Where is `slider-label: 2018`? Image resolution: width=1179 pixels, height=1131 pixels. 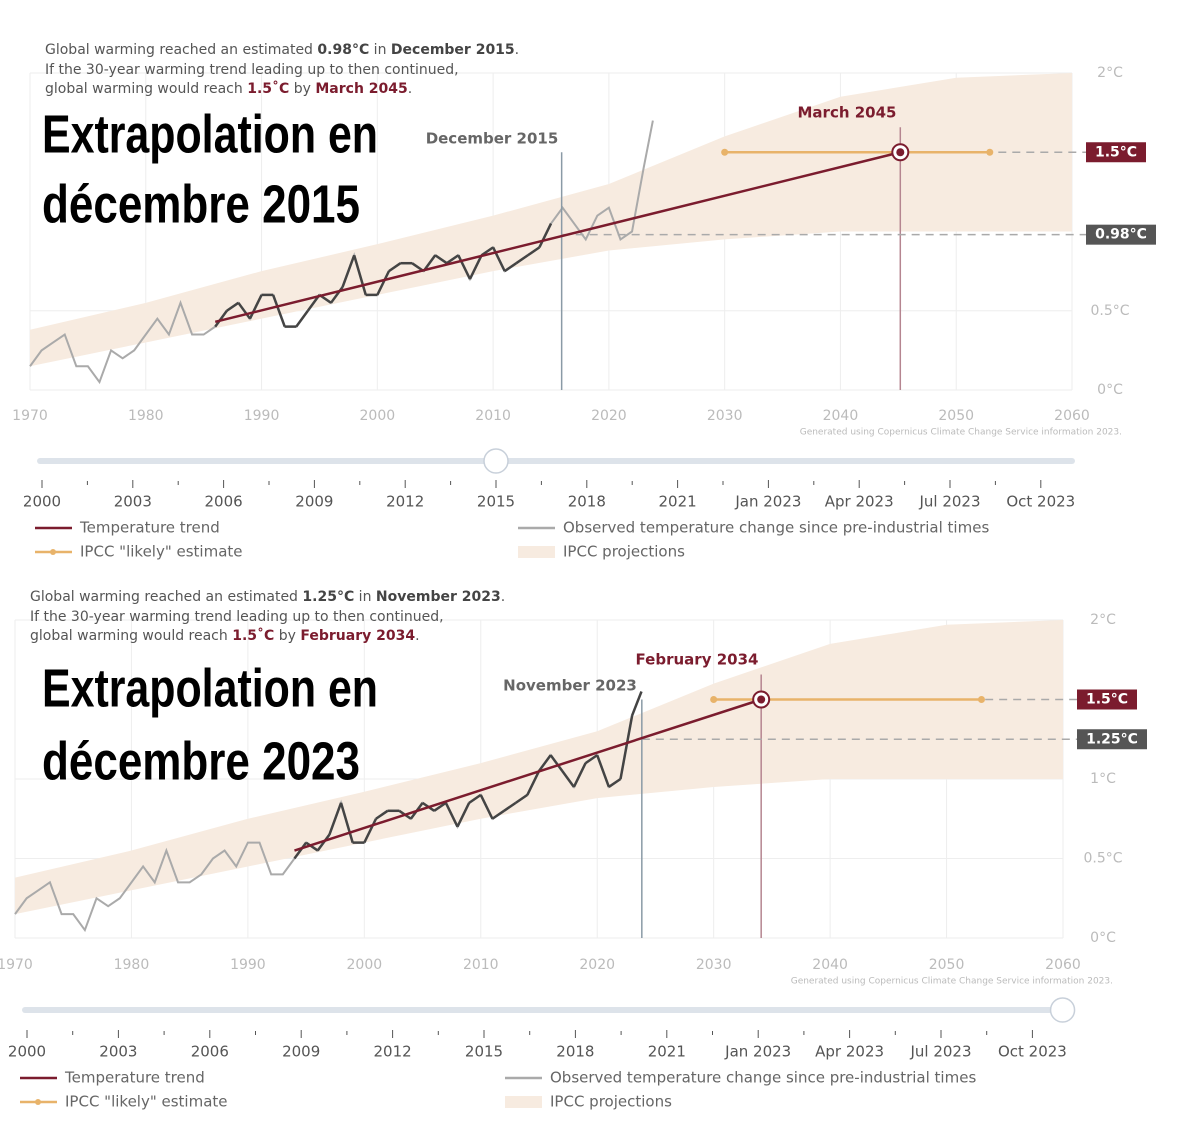 slider-label: 2018 is located at coordinates (575, 1052).